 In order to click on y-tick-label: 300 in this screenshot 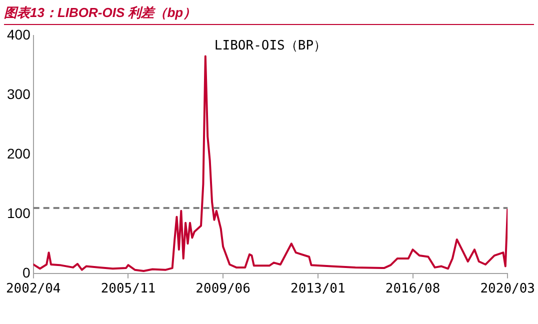, I will do `click(19, 94)`.